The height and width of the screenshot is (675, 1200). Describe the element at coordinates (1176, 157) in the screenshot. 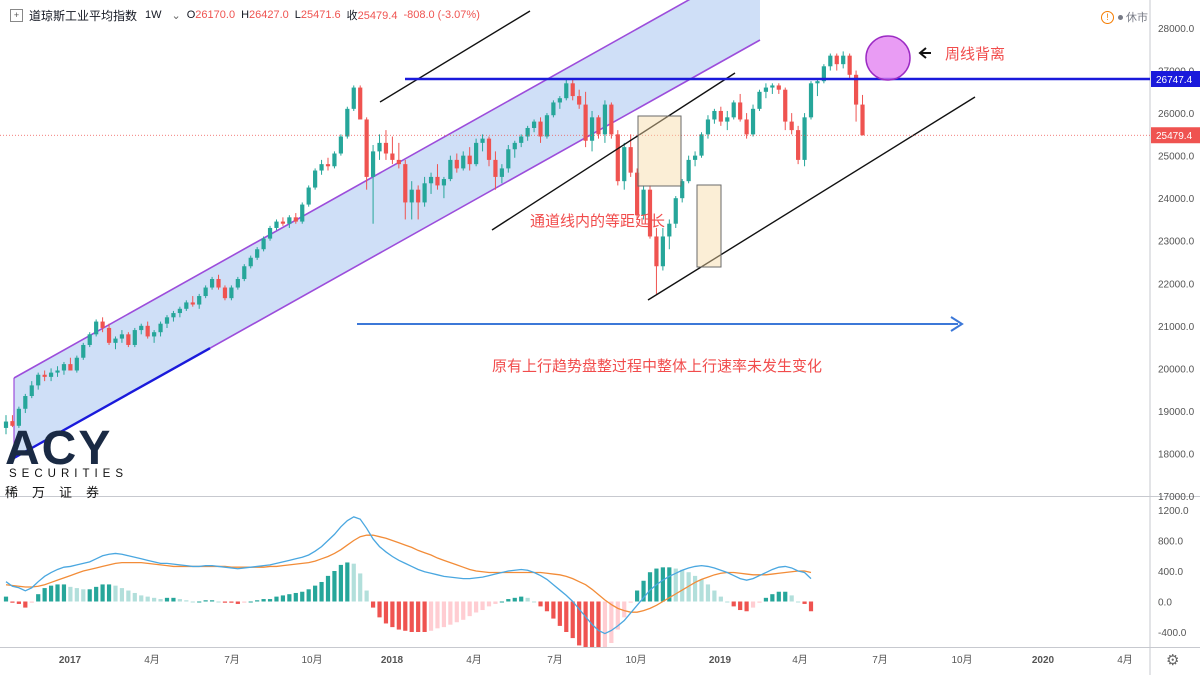

I see `price-tick-label: 25000.0` at that location.